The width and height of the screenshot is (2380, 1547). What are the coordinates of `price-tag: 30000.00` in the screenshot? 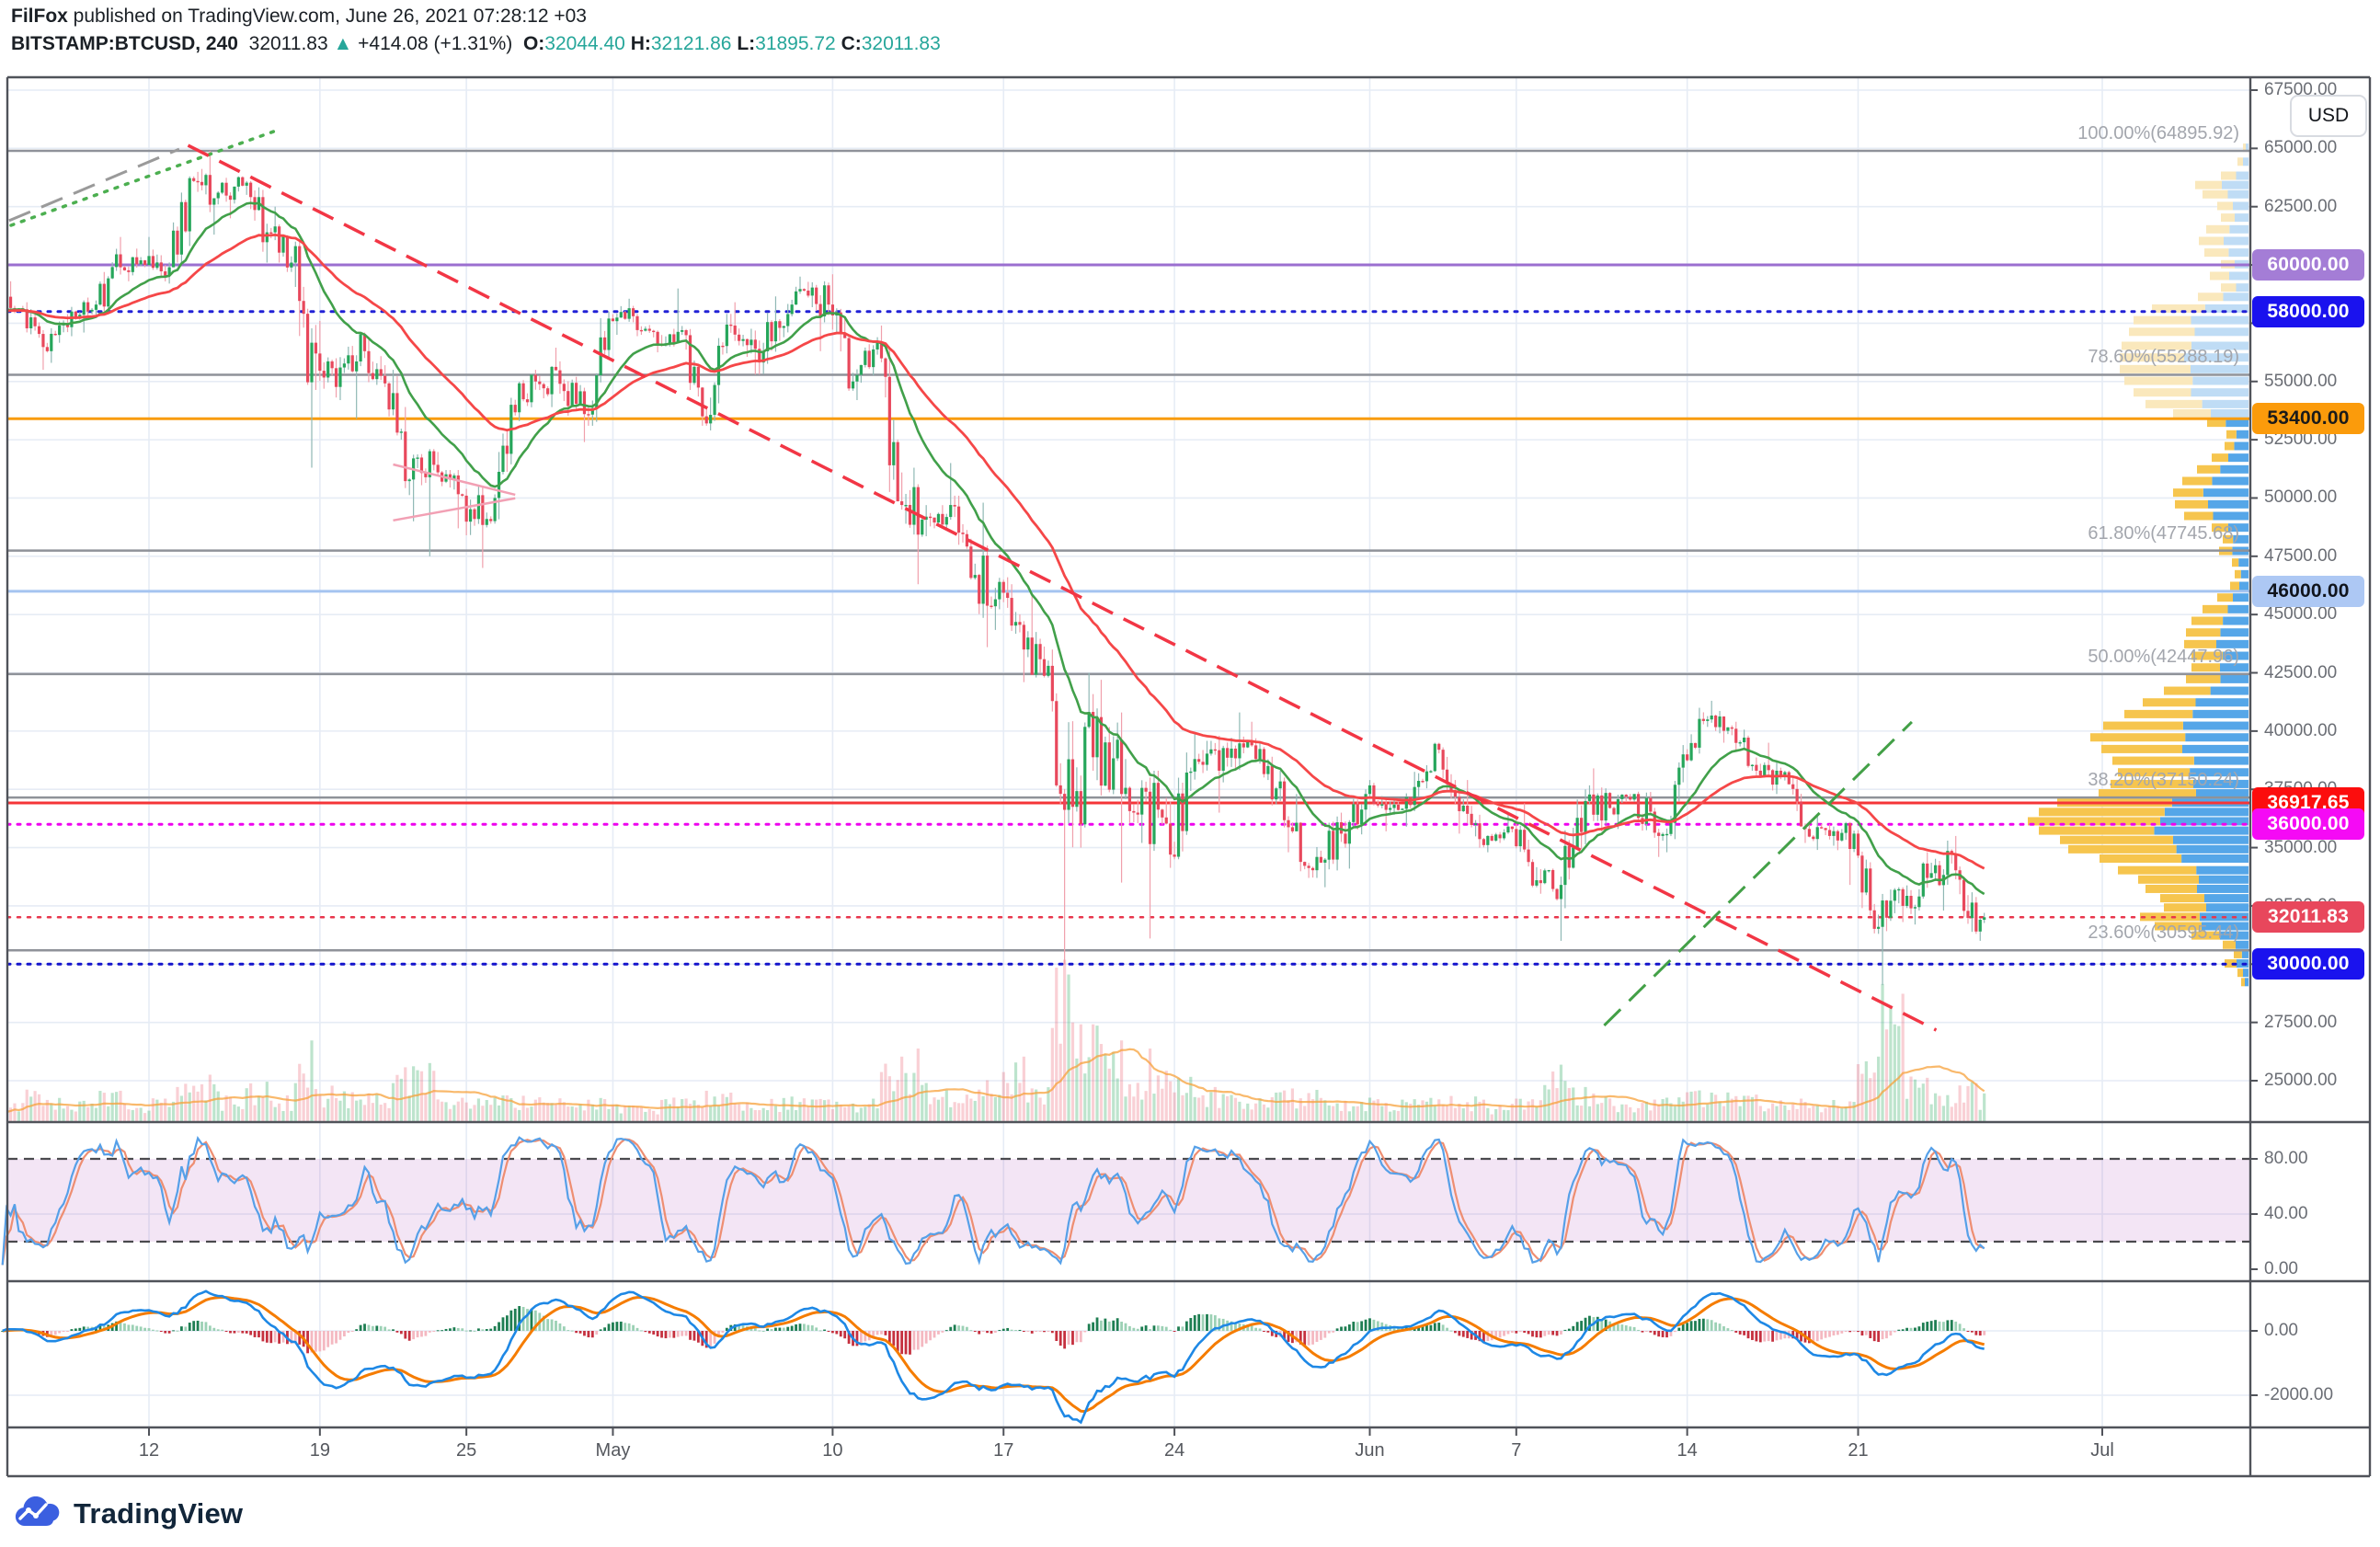 It's located at (2308, 964).